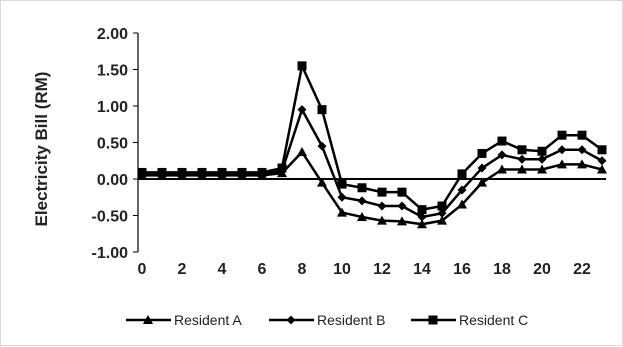  What do you see at coordinates (110, 217) in the screenshot?
I see `y-tick-label: -0.50` at bounding box center [110, 217].